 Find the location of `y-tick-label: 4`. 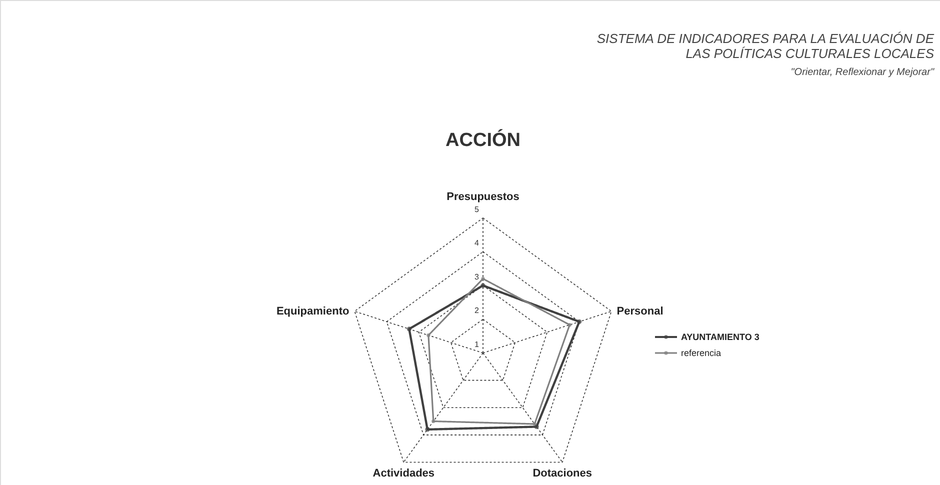

y-tick-label: 4 is located at coordinates (477, 243).